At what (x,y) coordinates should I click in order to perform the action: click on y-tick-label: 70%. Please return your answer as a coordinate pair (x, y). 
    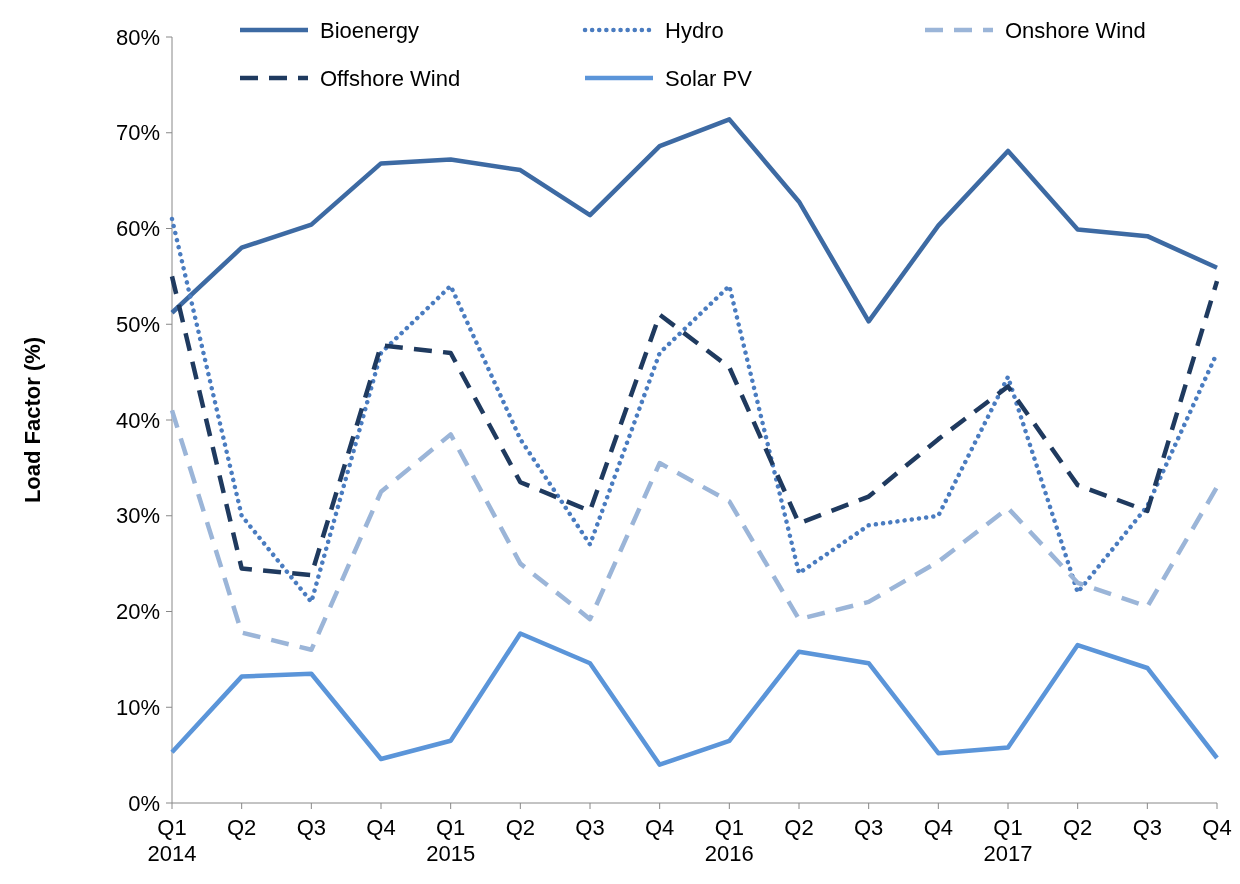
    Looking at the image, I should click on (137, 133).